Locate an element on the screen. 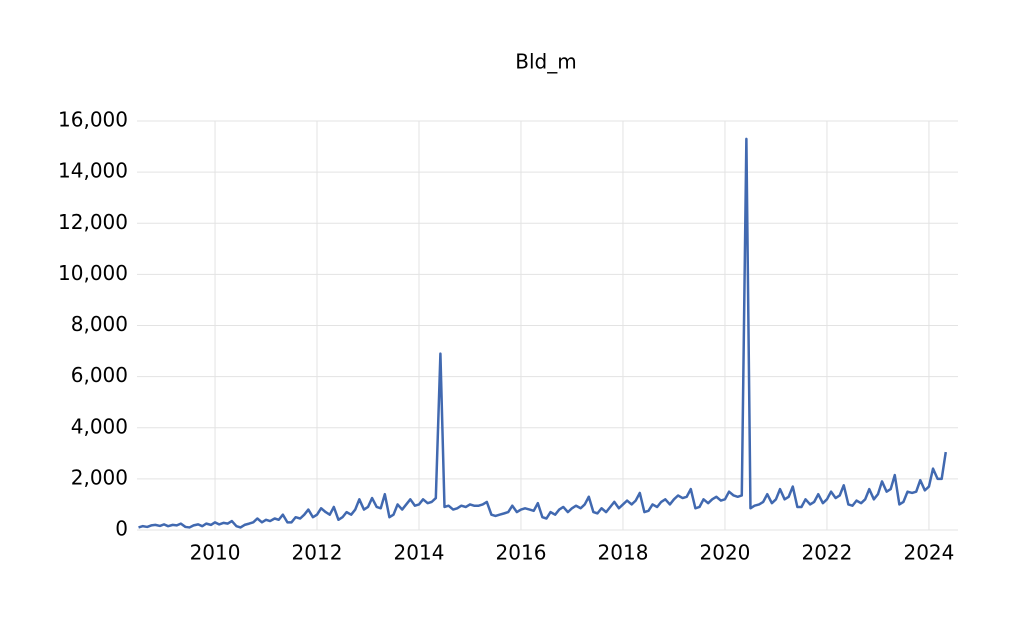 The width and height of the screenshot is (1036, 619). y-tick-label: 6,000 is located at coordinates (99, 375).